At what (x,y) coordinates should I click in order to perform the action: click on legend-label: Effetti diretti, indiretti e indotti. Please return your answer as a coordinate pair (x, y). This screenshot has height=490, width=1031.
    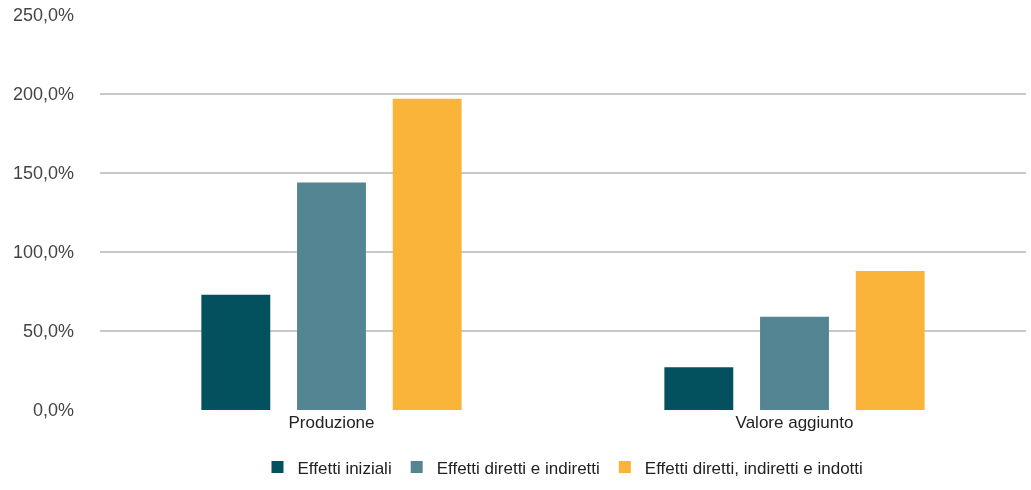
    Looking at the image, I should click on (753, 468).